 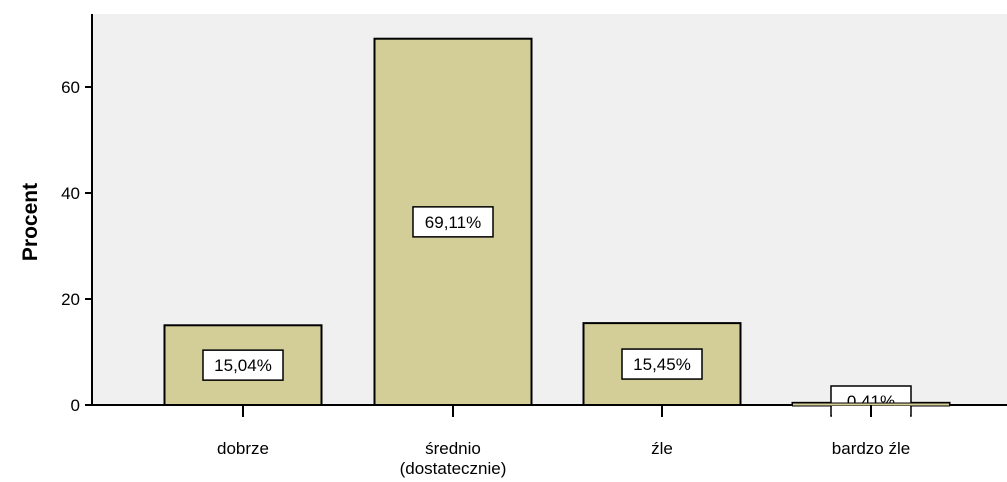 I want to click on x-tick-labels: dobrze średnio (dostatecznie) źle bardzo źle, so click(x=563, y=441).